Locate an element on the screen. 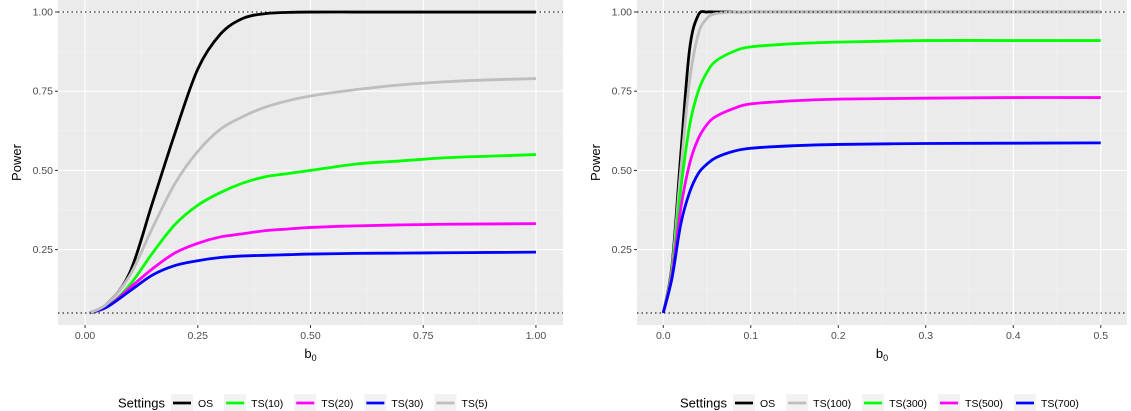  legend-label: TS(30) is located at coordinates (407, 404).